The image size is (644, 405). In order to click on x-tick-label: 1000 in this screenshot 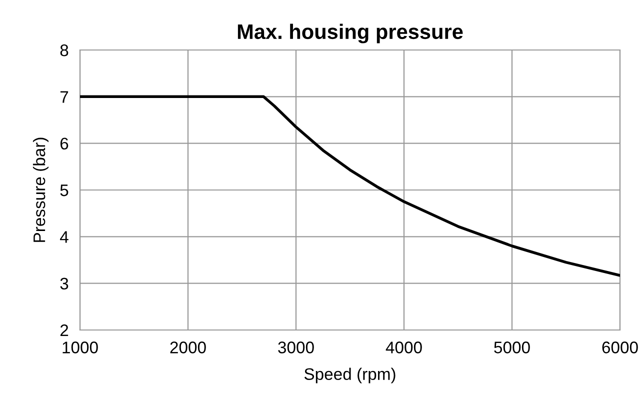, I will do `click(80, 348)`.